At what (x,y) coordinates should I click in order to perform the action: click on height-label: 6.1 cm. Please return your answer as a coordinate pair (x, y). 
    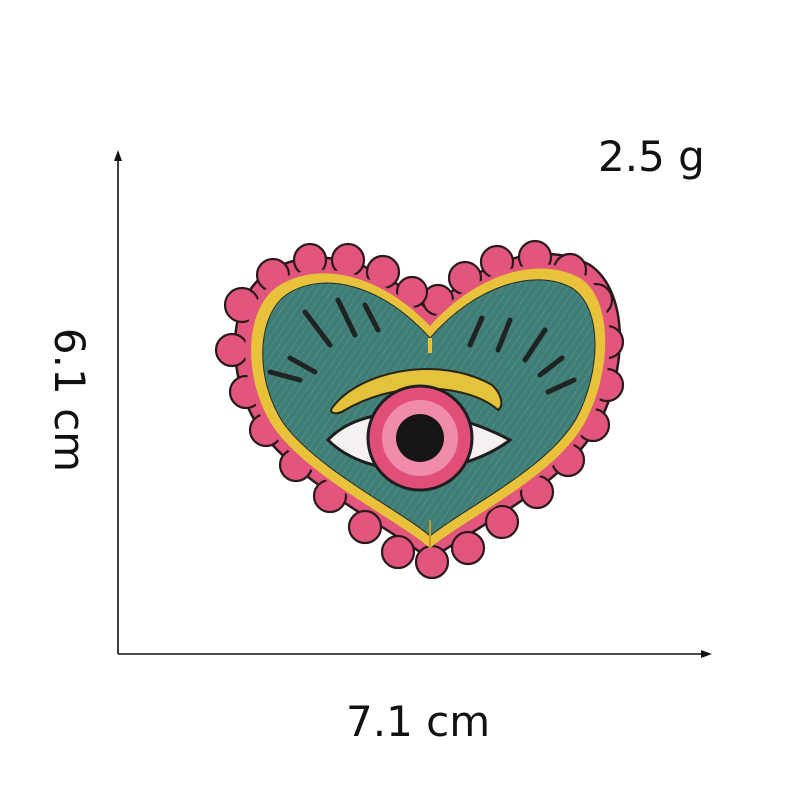
    Looking at the image, I should click on (69, 400).